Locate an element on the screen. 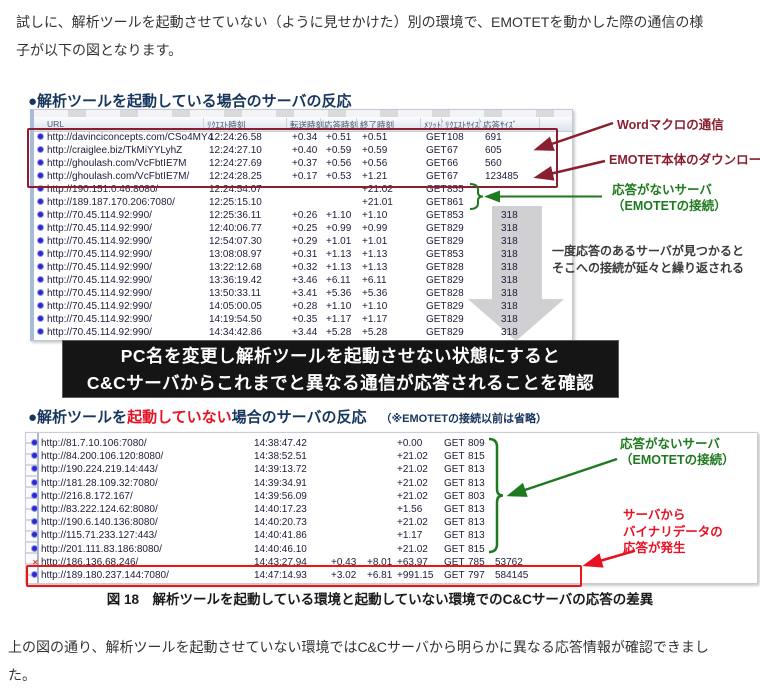 The image size is (760, 695). cell-t1: 12:24:54.07 is located at coordinates (235, 189).